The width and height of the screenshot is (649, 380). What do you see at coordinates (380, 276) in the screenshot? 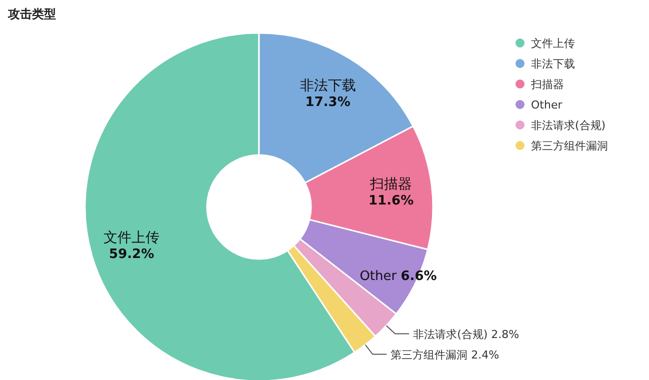
I see `slice-label: Other` at bounding box center [380, 276].